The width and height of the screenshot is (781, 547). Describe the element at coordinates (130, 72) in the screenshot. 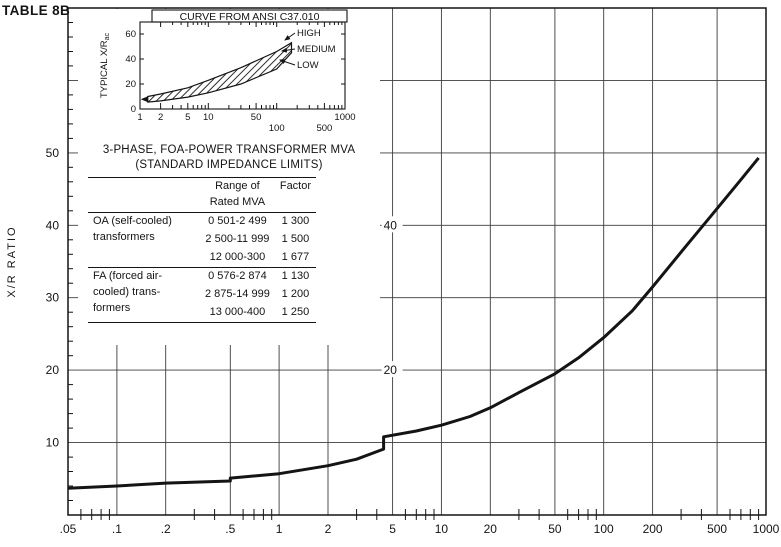

I see `inset-y-labels: 0 20 40 60` at that location.